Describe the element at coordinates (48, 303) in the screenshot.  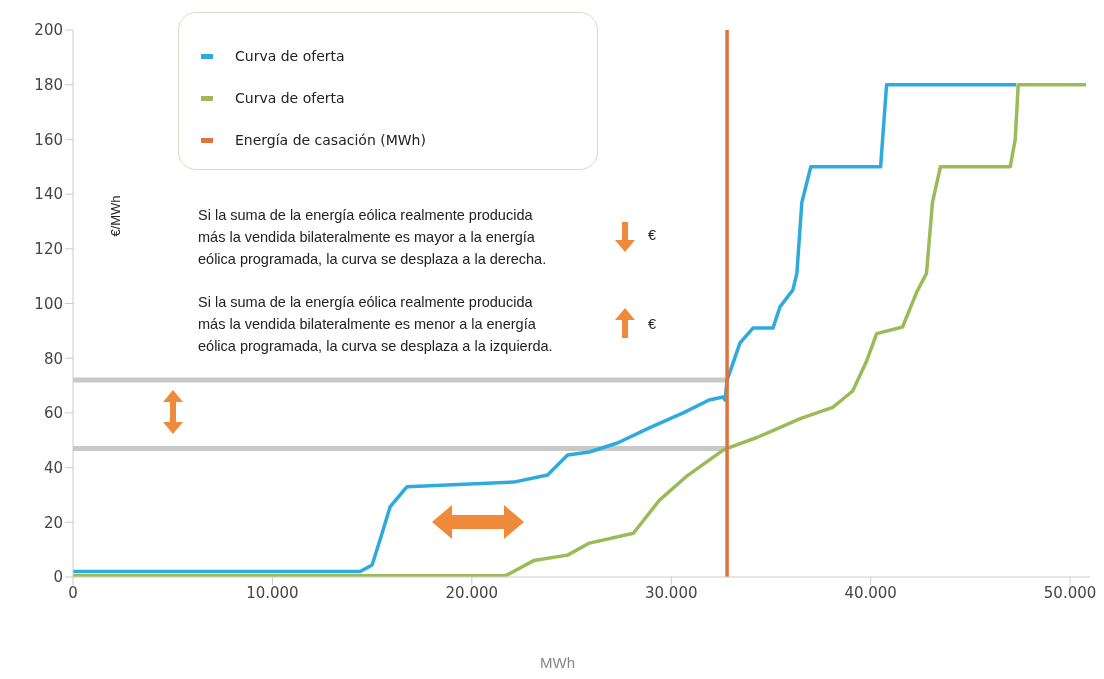
I see `y-tick-label: 100` at that location.